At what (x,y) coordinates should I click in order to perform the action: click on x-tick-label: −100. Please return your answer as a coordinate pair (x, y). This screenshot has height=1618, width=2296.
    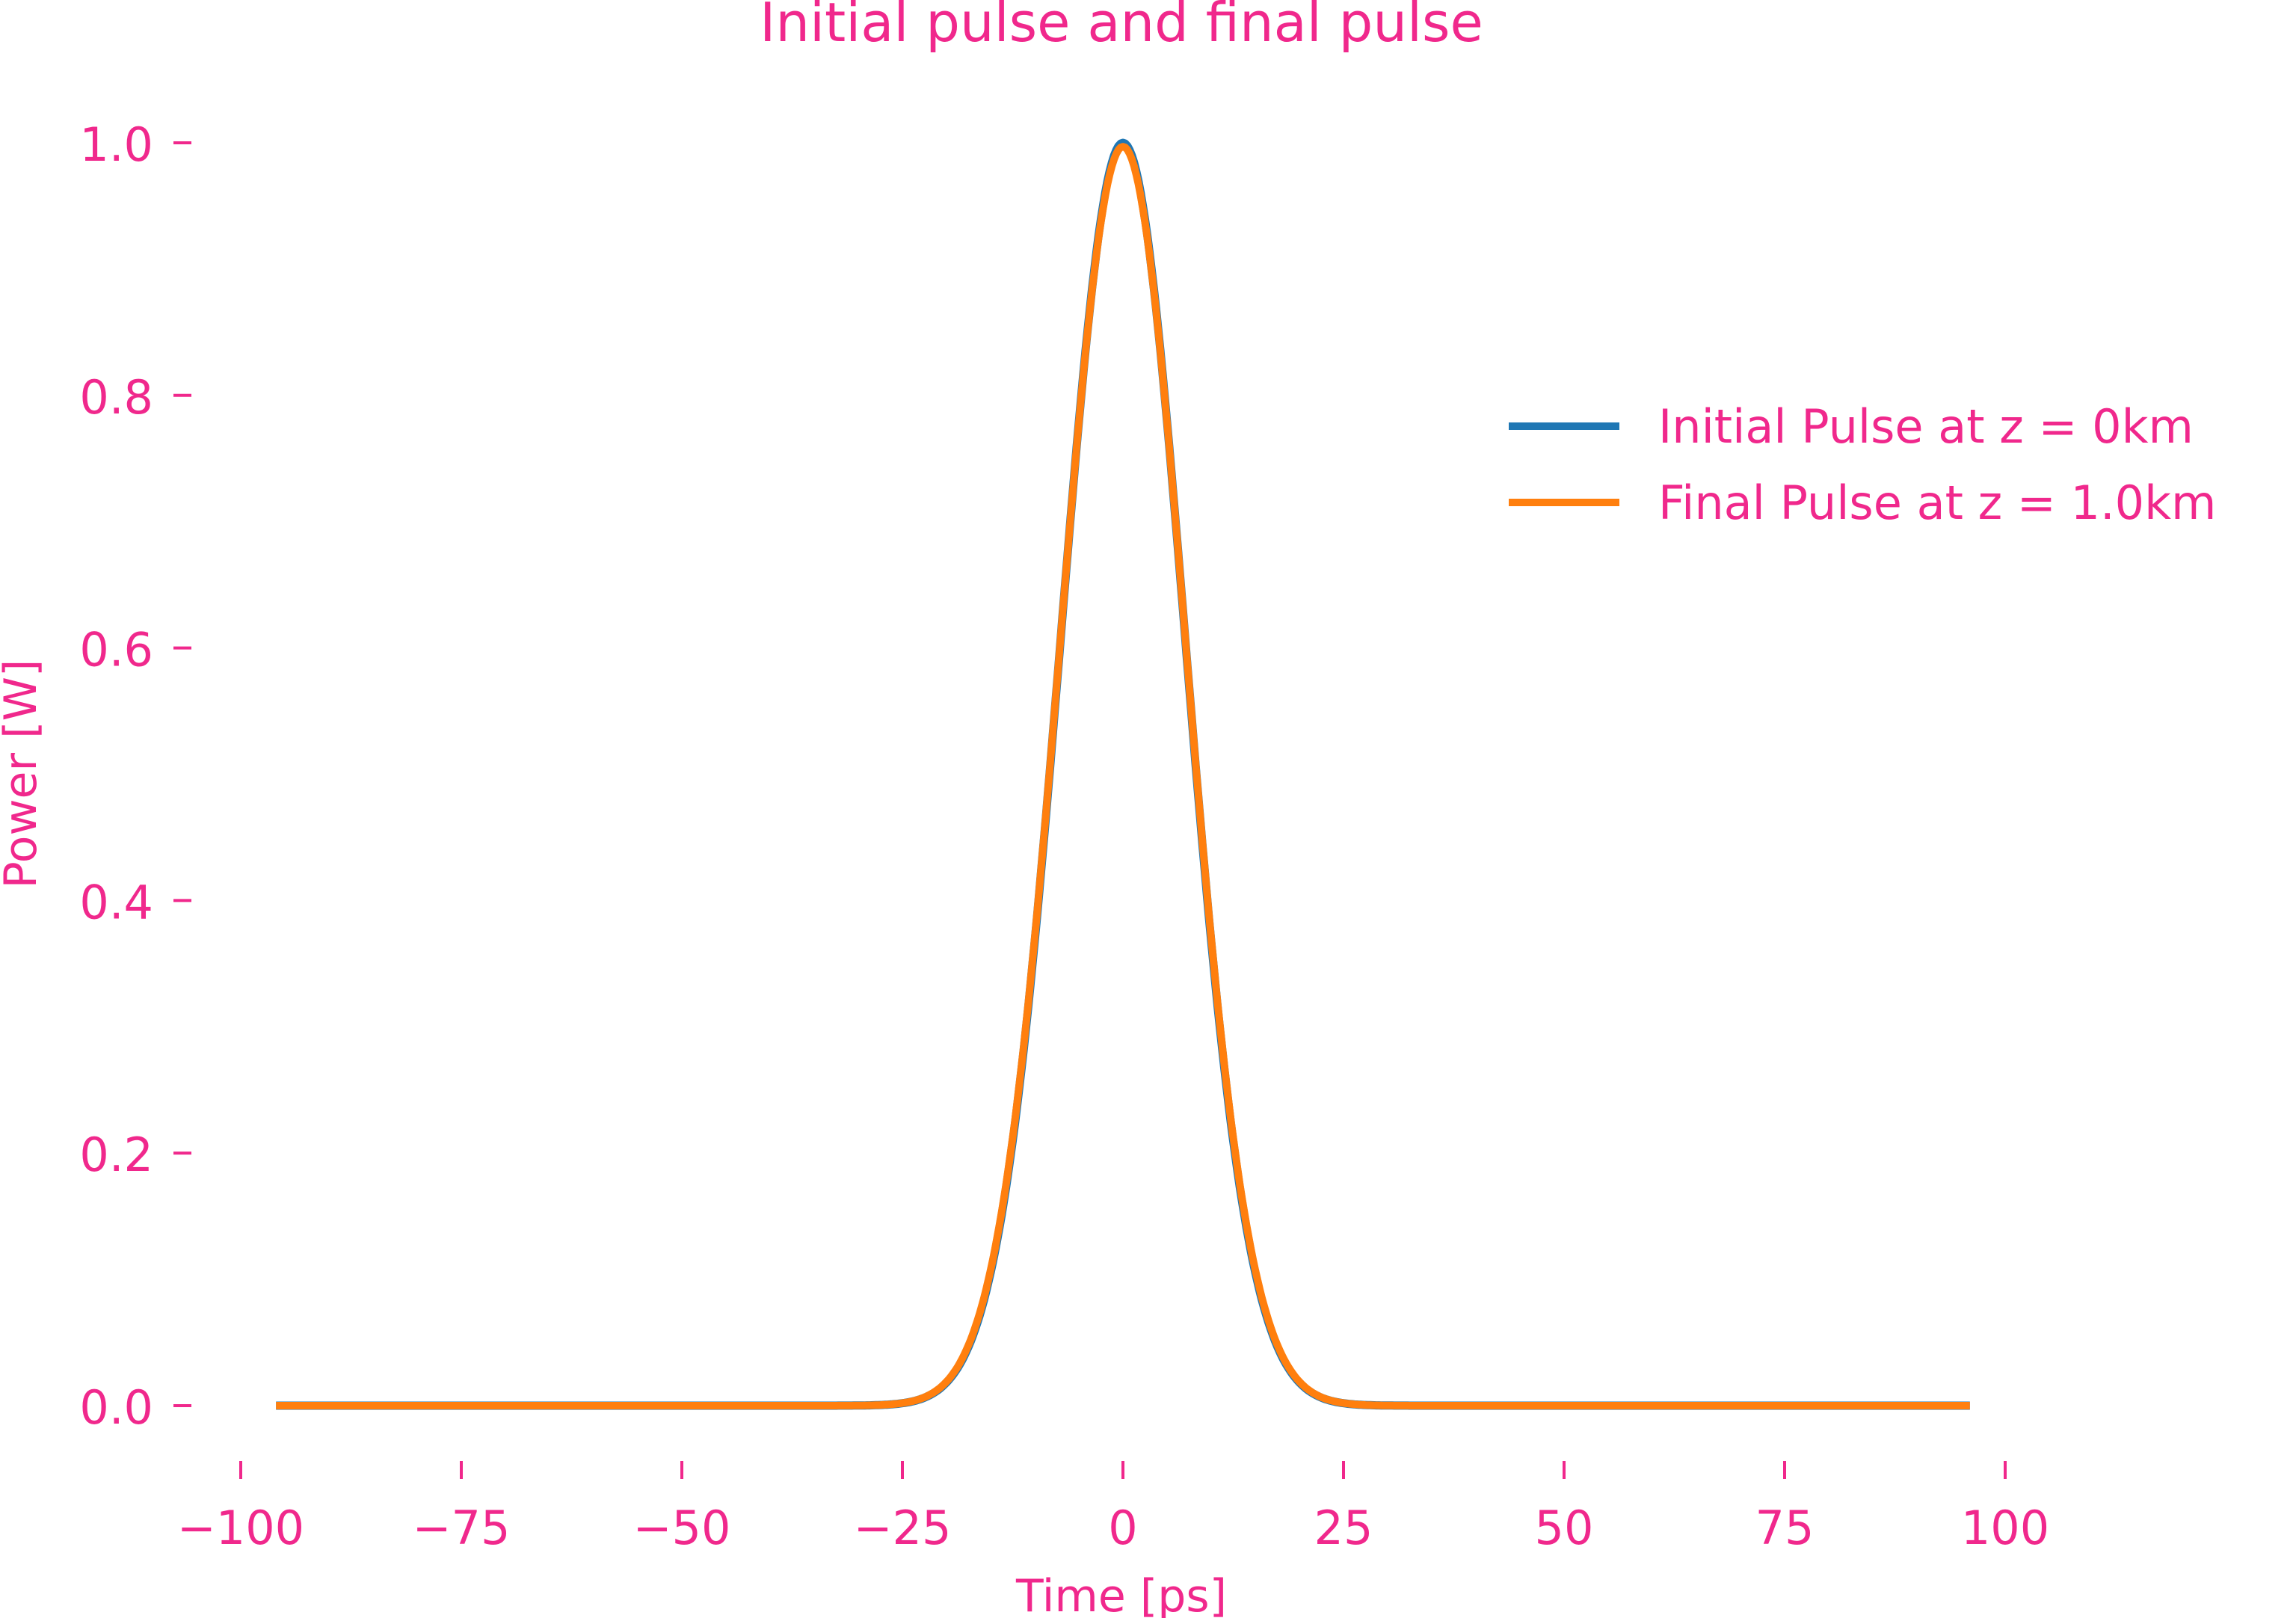
    Looking at the image, I should click on (240, 1528).